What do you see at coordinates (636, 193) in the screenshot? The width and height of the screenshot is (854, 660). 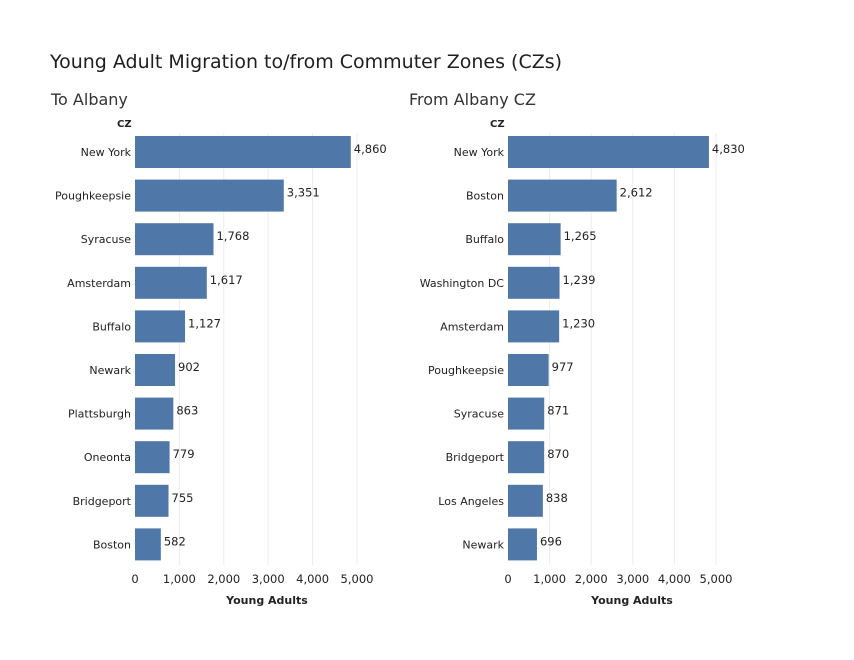 I see `value-label: 2,612` at bounding box center [636, 193].